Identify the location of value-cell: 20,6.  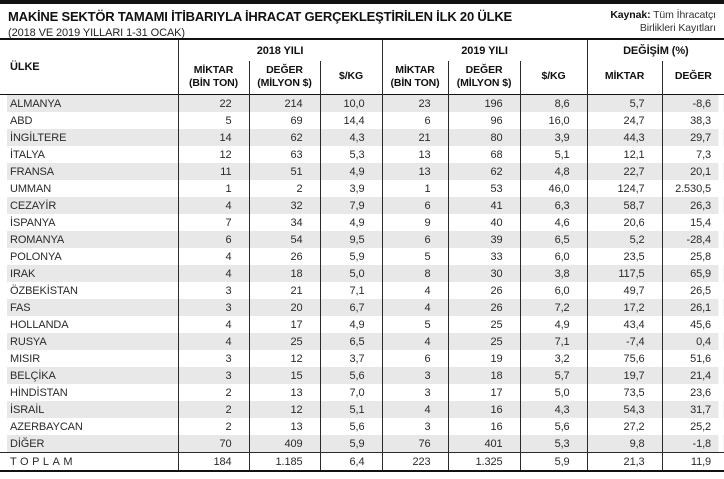
(624, 222).